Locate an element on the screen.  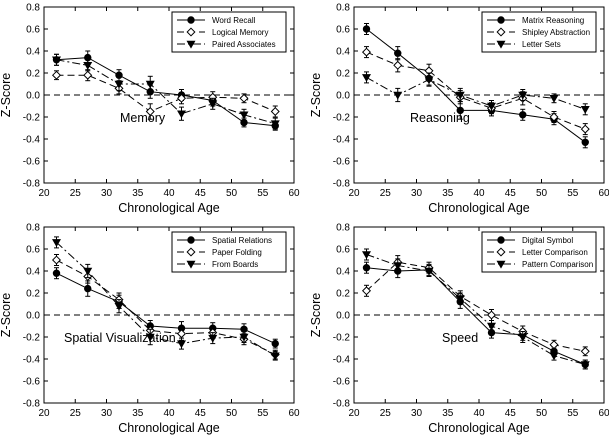
panel-label: Speed is located at coordinates (460, 338).